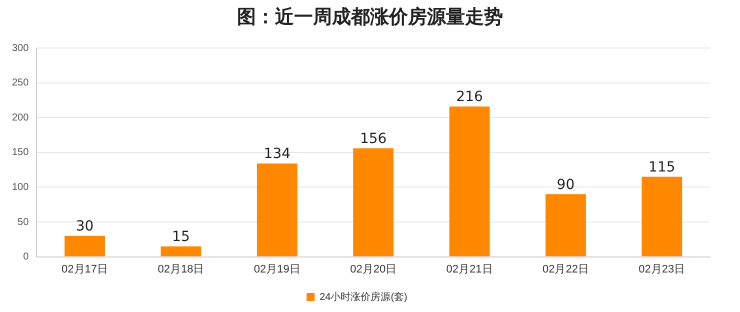 This screenshot has height=312, width=740. I want to click on data-label: 30, so click(85, 226).